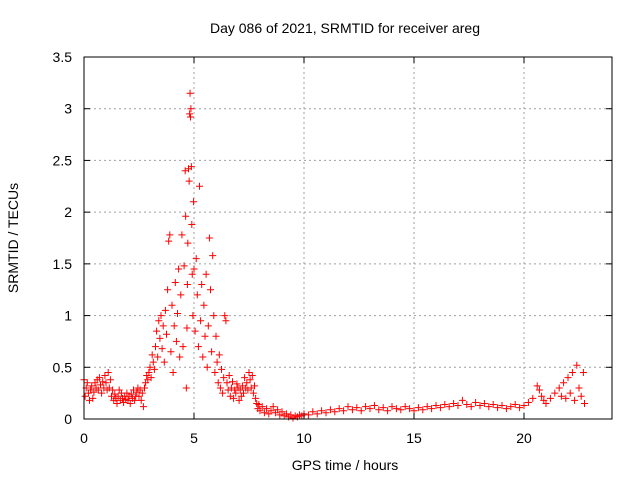  Describe the element at coordinates (68, 109) in the screenshot. I see `y-tick-label: 3` at that location.